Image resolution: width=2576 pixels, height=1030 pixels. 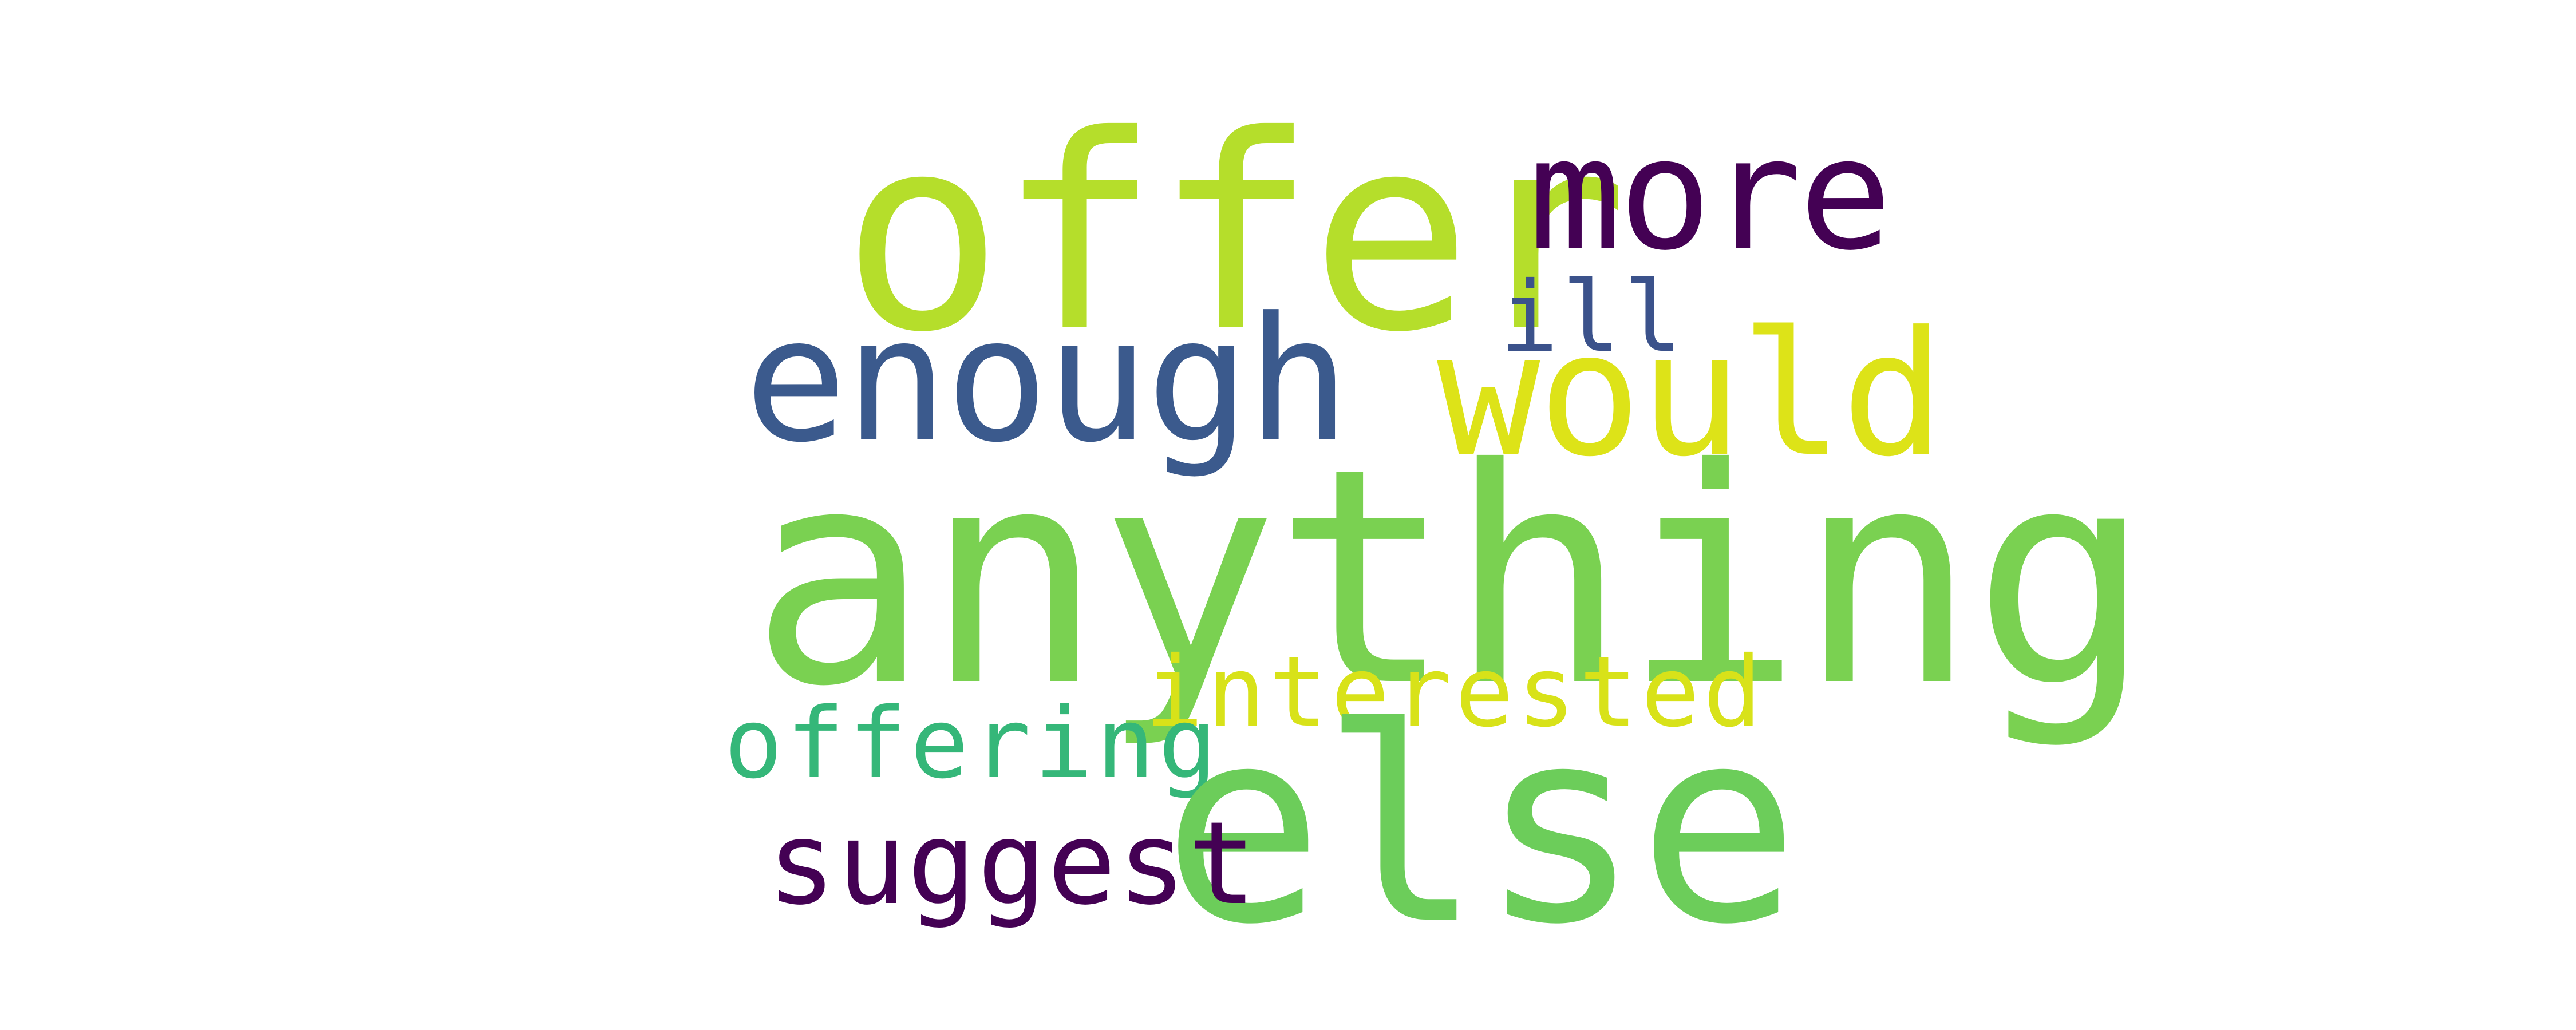 What do you see at coordinates (1012, 863) in the screenshot?
I see `word-suggest: suggest` at bounding box center [1012, 863].